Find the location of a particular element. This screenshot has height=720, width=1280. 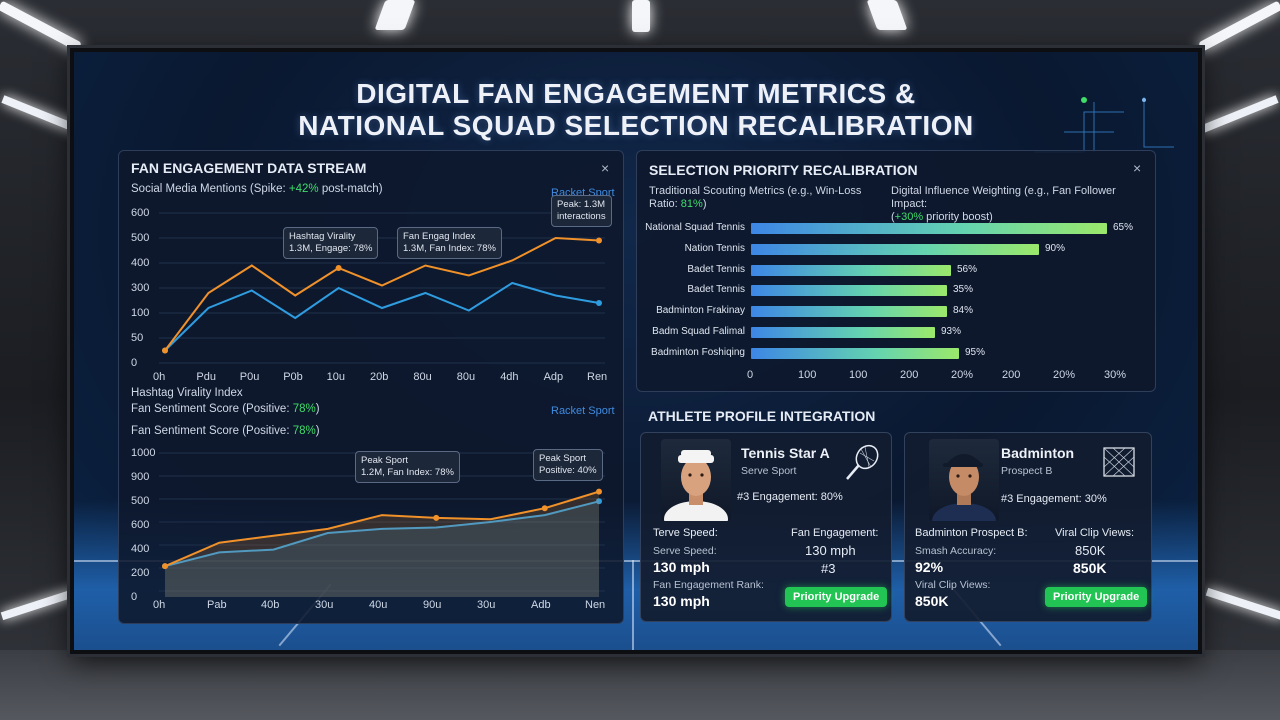

x-tick: Nen is located at coordinates (595, 605).